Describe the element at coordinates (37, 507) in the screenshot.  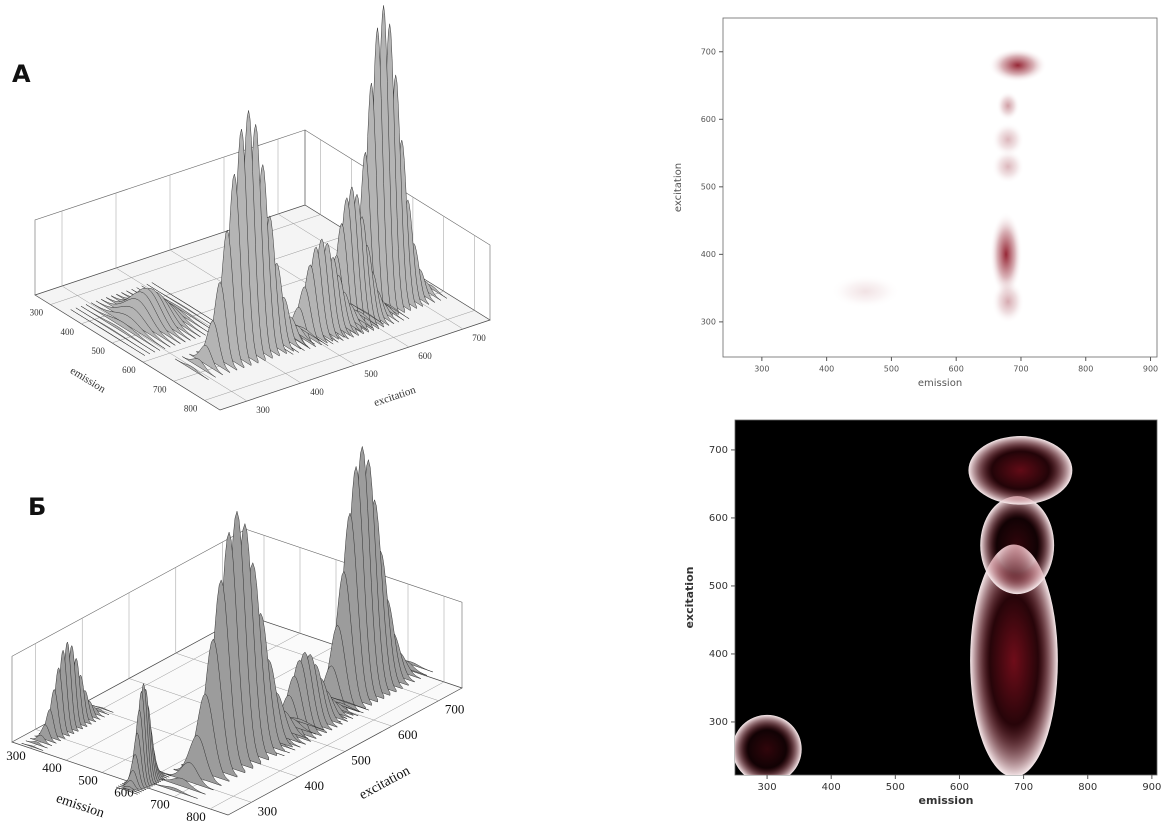
I see `panel-label: Б` at that location.